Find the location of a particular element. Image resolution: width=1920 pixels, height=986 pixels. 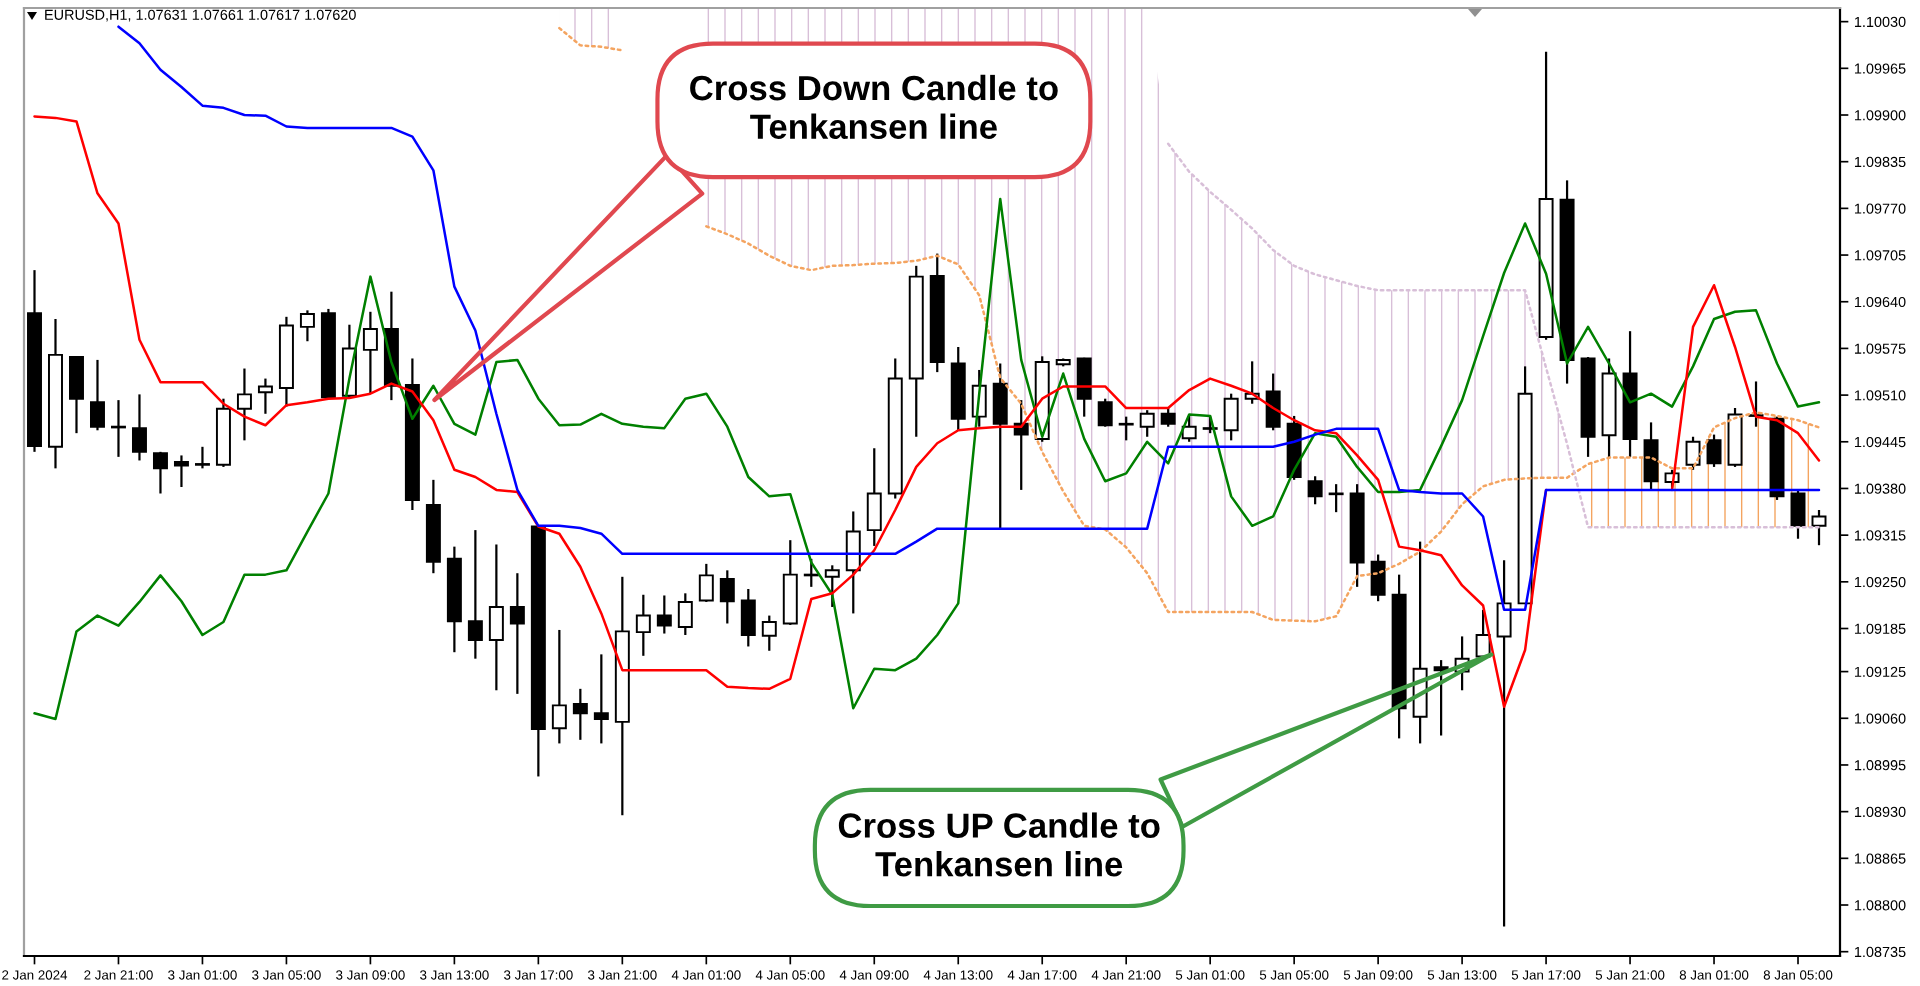

annotation: Cross Down Candle to Tenkansen line is located at coordinates (874, 107).